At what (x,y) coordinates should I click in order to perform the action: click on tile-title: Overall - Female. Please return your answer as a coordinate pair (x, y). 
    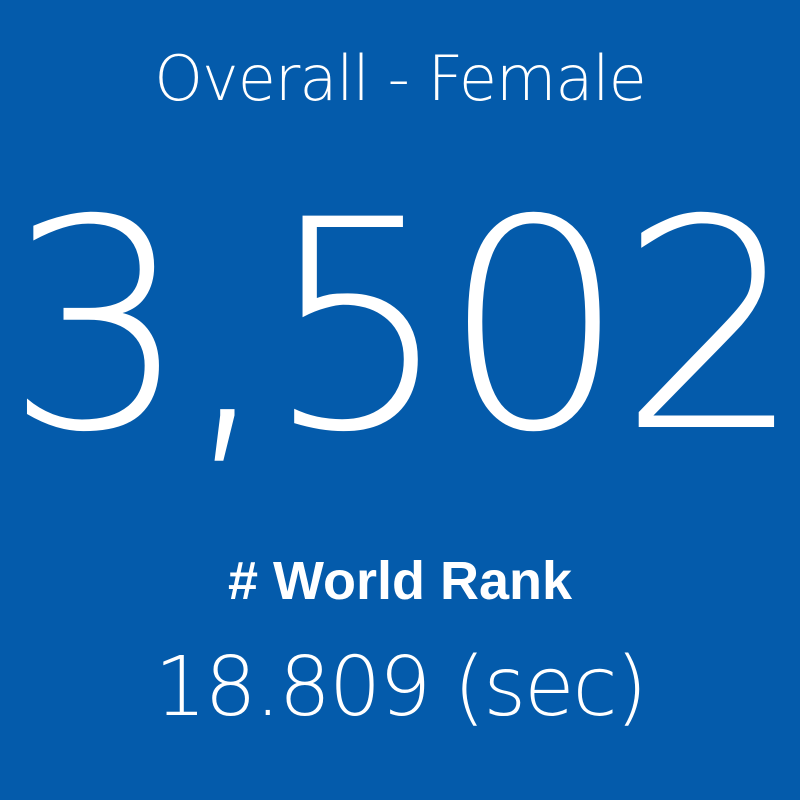
    Looking at the image, I should click on (400, 78).